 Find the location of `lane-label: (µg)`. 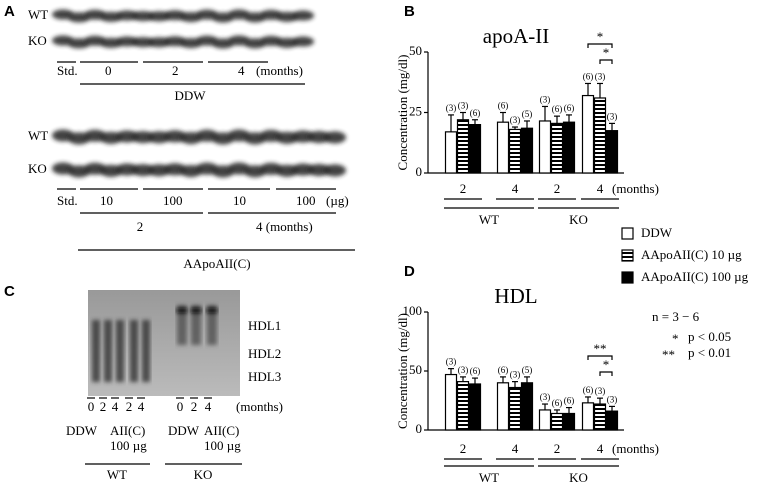

lane-label: (µg) is located at coordinates (337, 200).